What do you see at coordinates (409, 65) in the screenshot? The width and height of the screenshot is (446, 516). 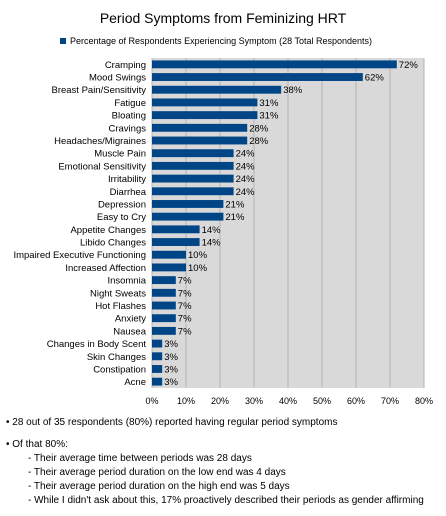 I see `bar-value-label: 72%` at bounding box center [409, 65].